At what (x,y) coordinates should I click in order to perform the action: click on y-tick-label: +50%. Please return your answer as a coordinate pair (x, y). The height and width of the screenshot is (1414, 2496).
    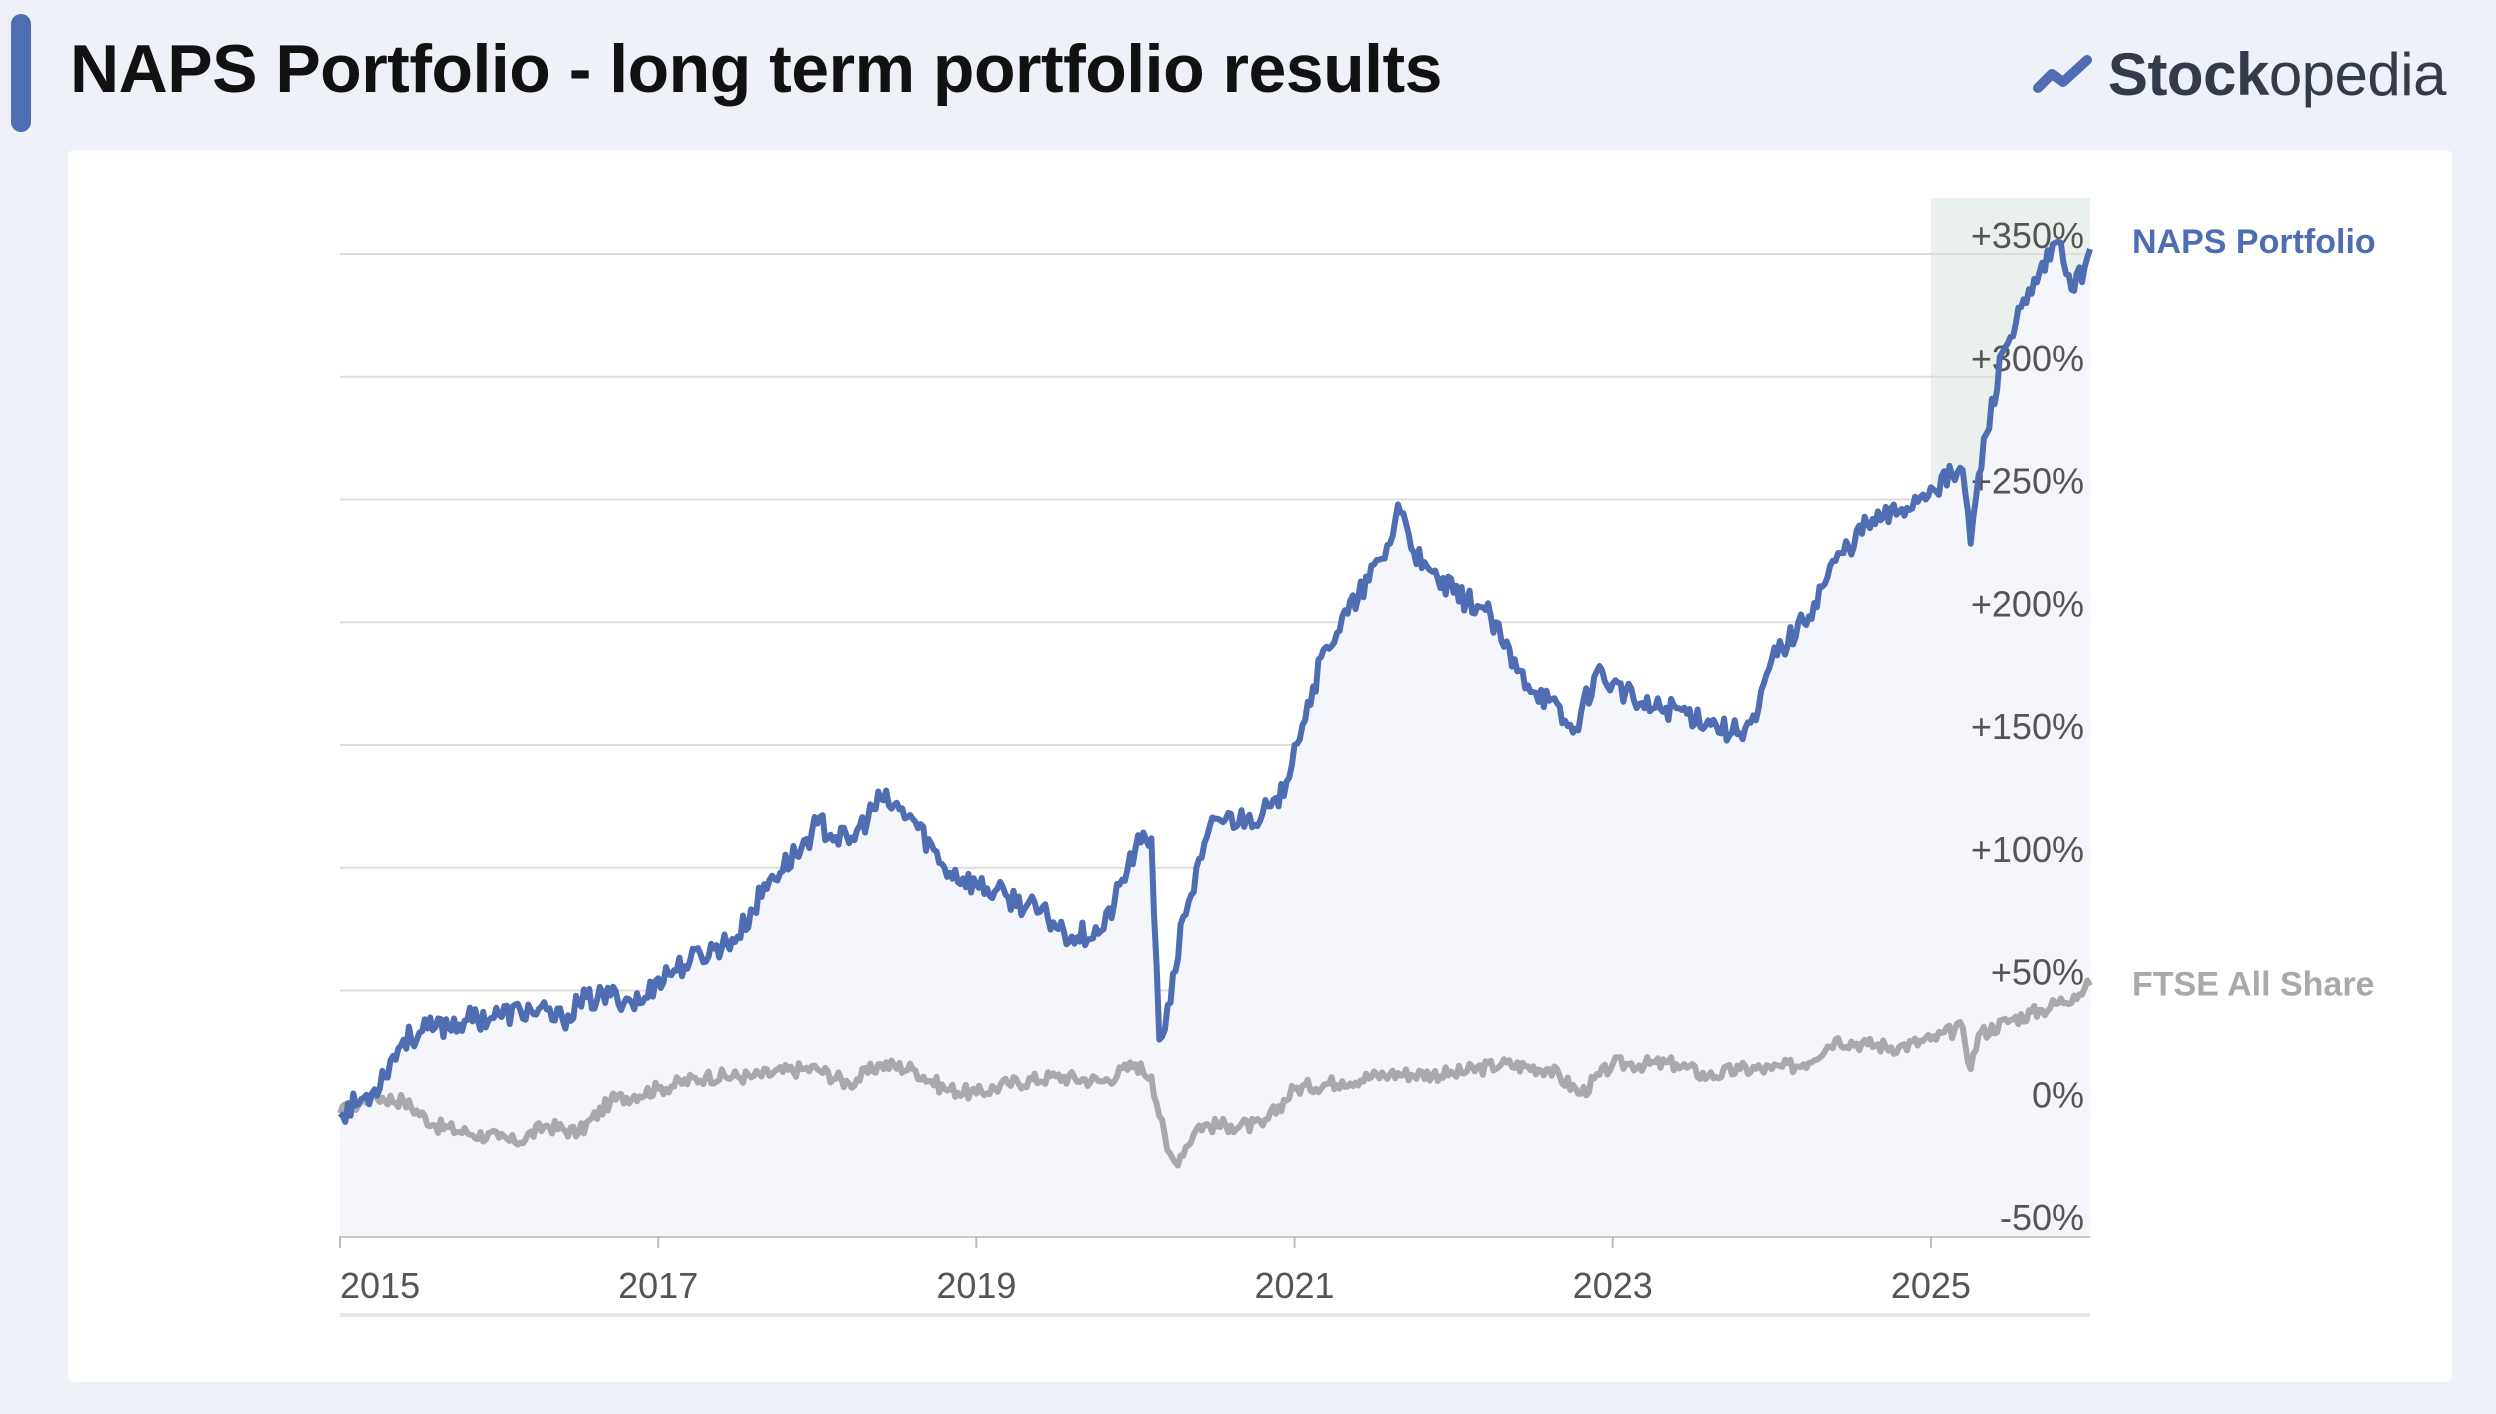
    Looking at the image, I should click on (2037, 972).